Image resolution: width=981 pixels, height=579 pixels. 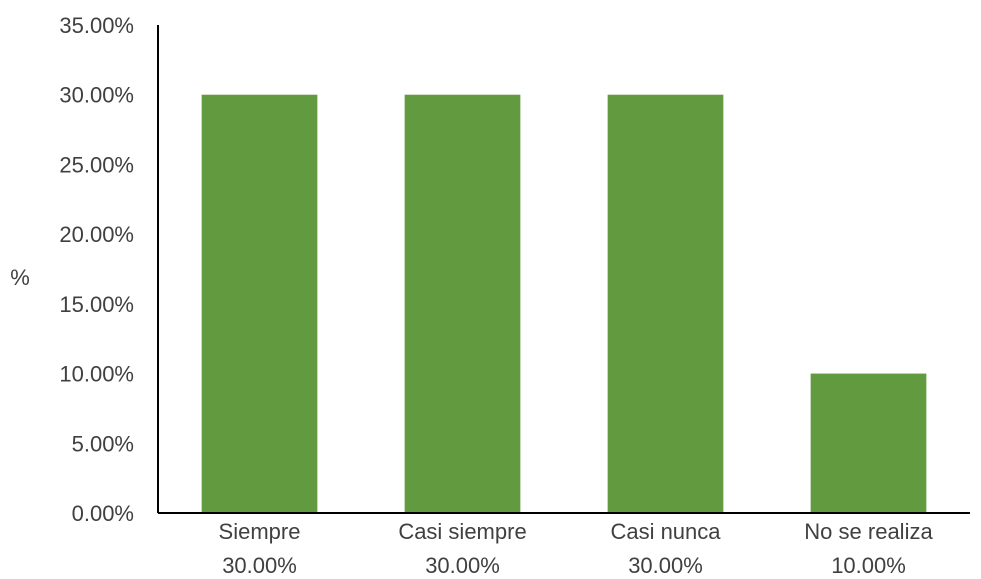 I want to click on y-tick-label: 30.00%, so click(x=96, y=95).